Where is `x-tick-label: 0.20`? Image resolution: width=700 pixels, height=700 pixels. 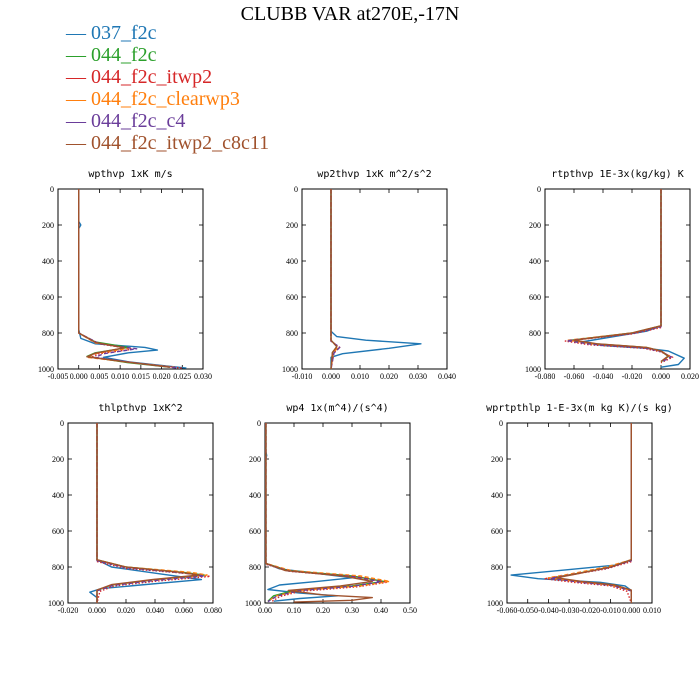
x-tick-label: 0.20 is located at coordinates (323, 610).